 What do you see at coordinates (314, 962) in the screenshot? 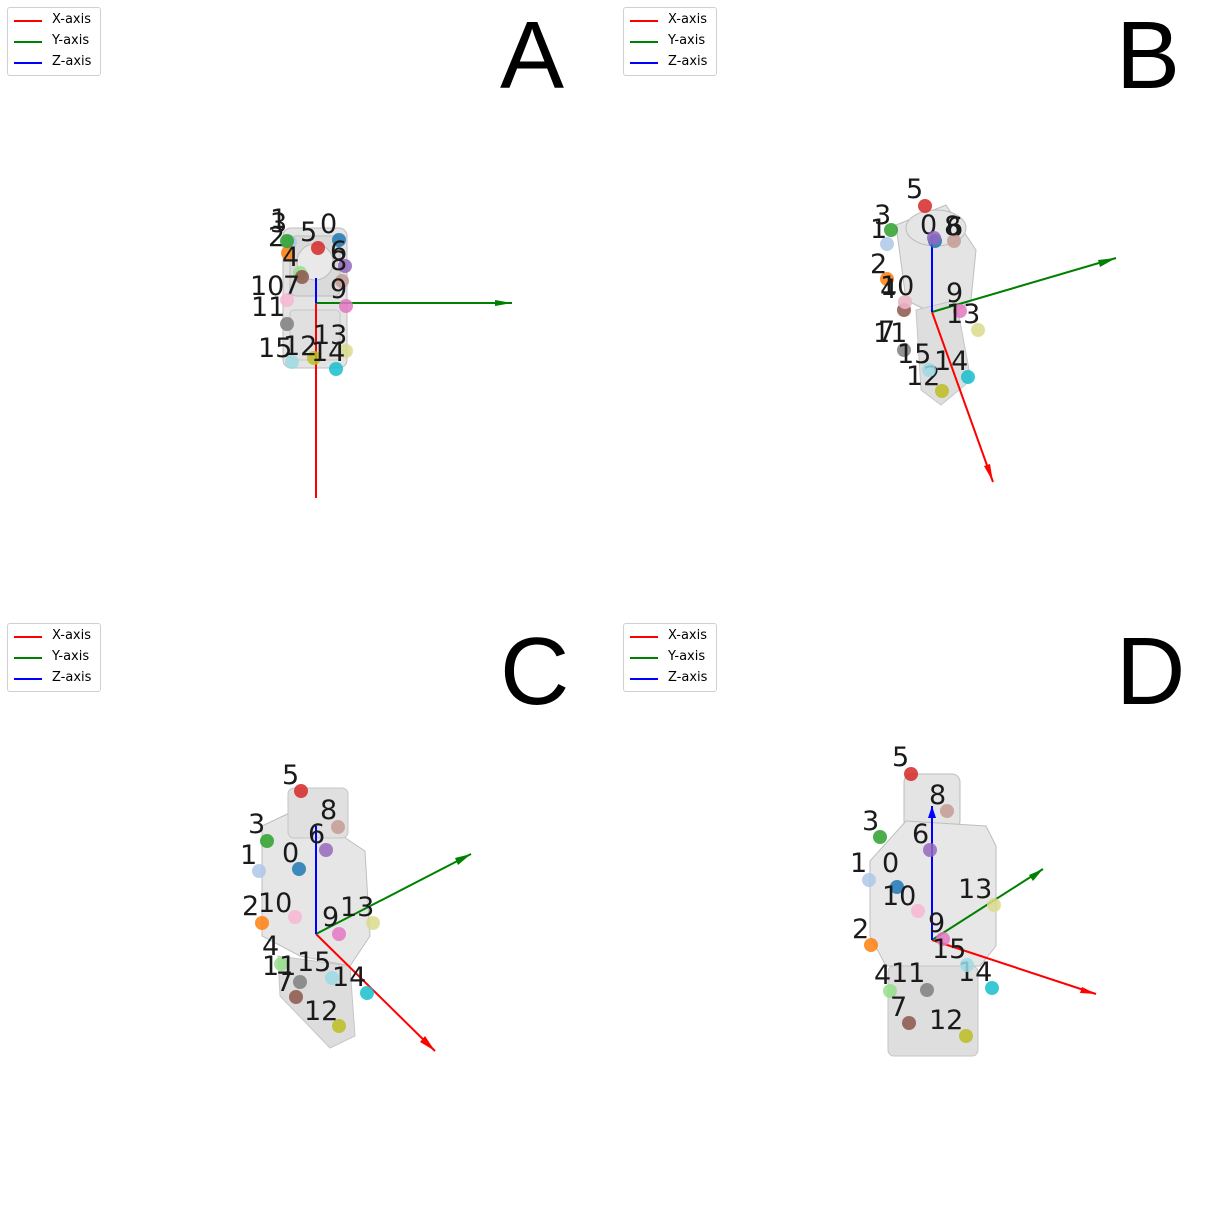
I see `keypoint-label-15: 15` at bounding box center [314, 962].